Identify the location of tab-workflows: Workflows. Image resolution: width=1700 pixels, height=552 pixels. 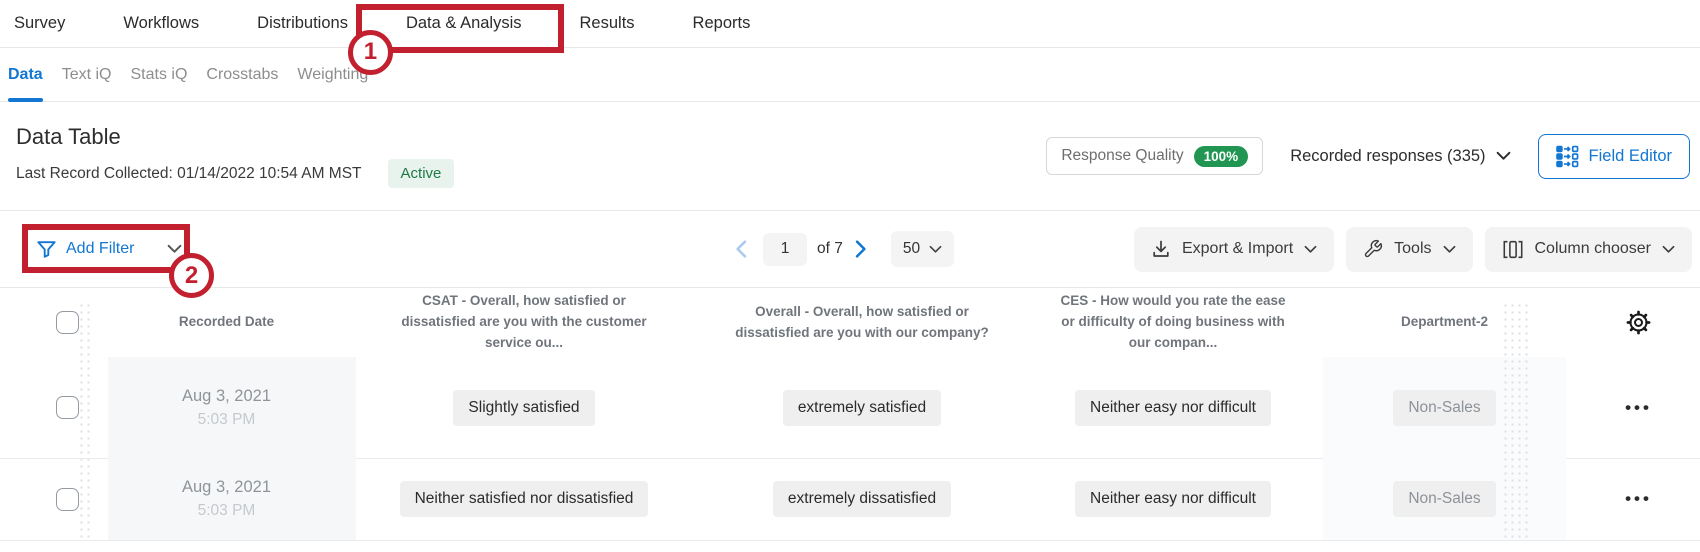
(161, 23).